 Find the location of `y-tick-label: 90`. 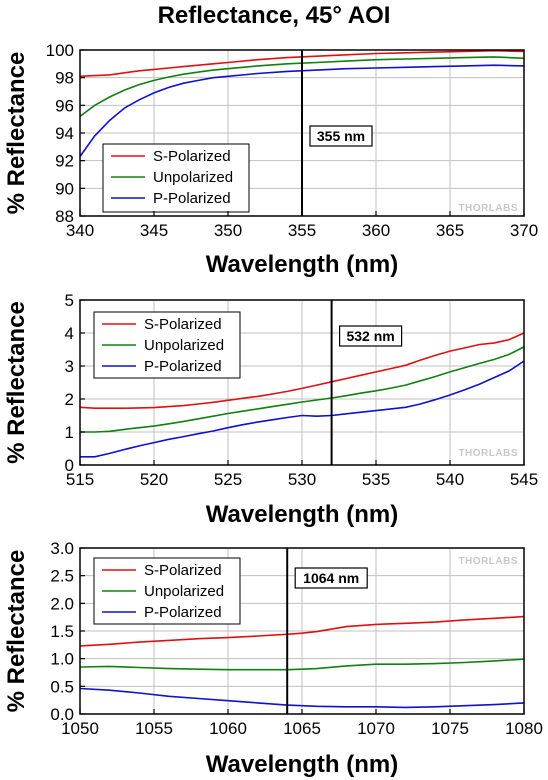

y-tick-label: 90 is located at coordinates (64, 188).